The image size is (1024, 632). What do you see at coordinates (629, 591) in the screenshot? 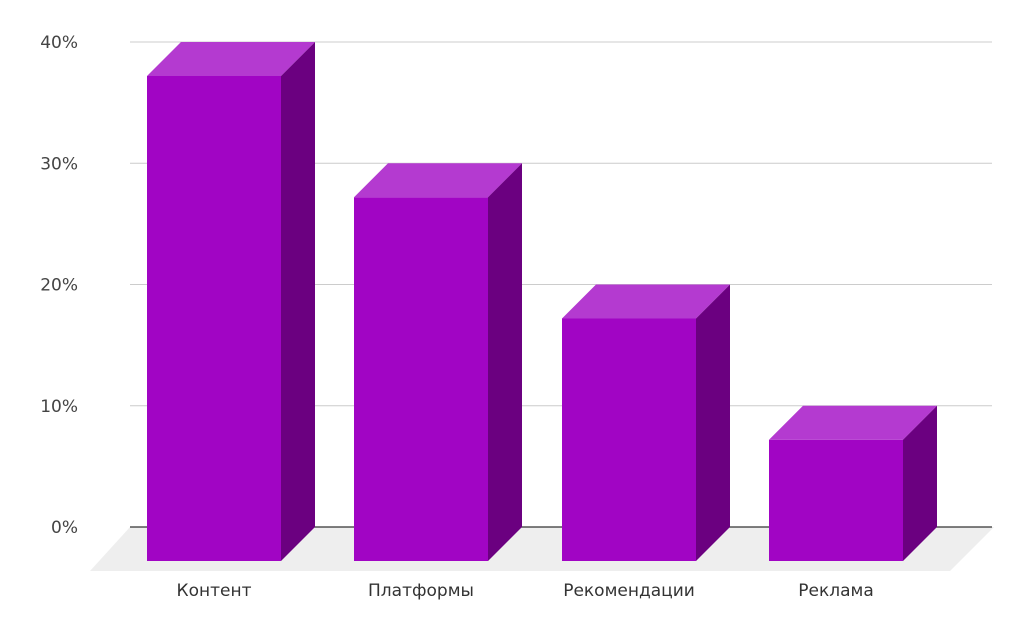
I see `x-category-label: Рекомендации` at bounding box center [629, 591].